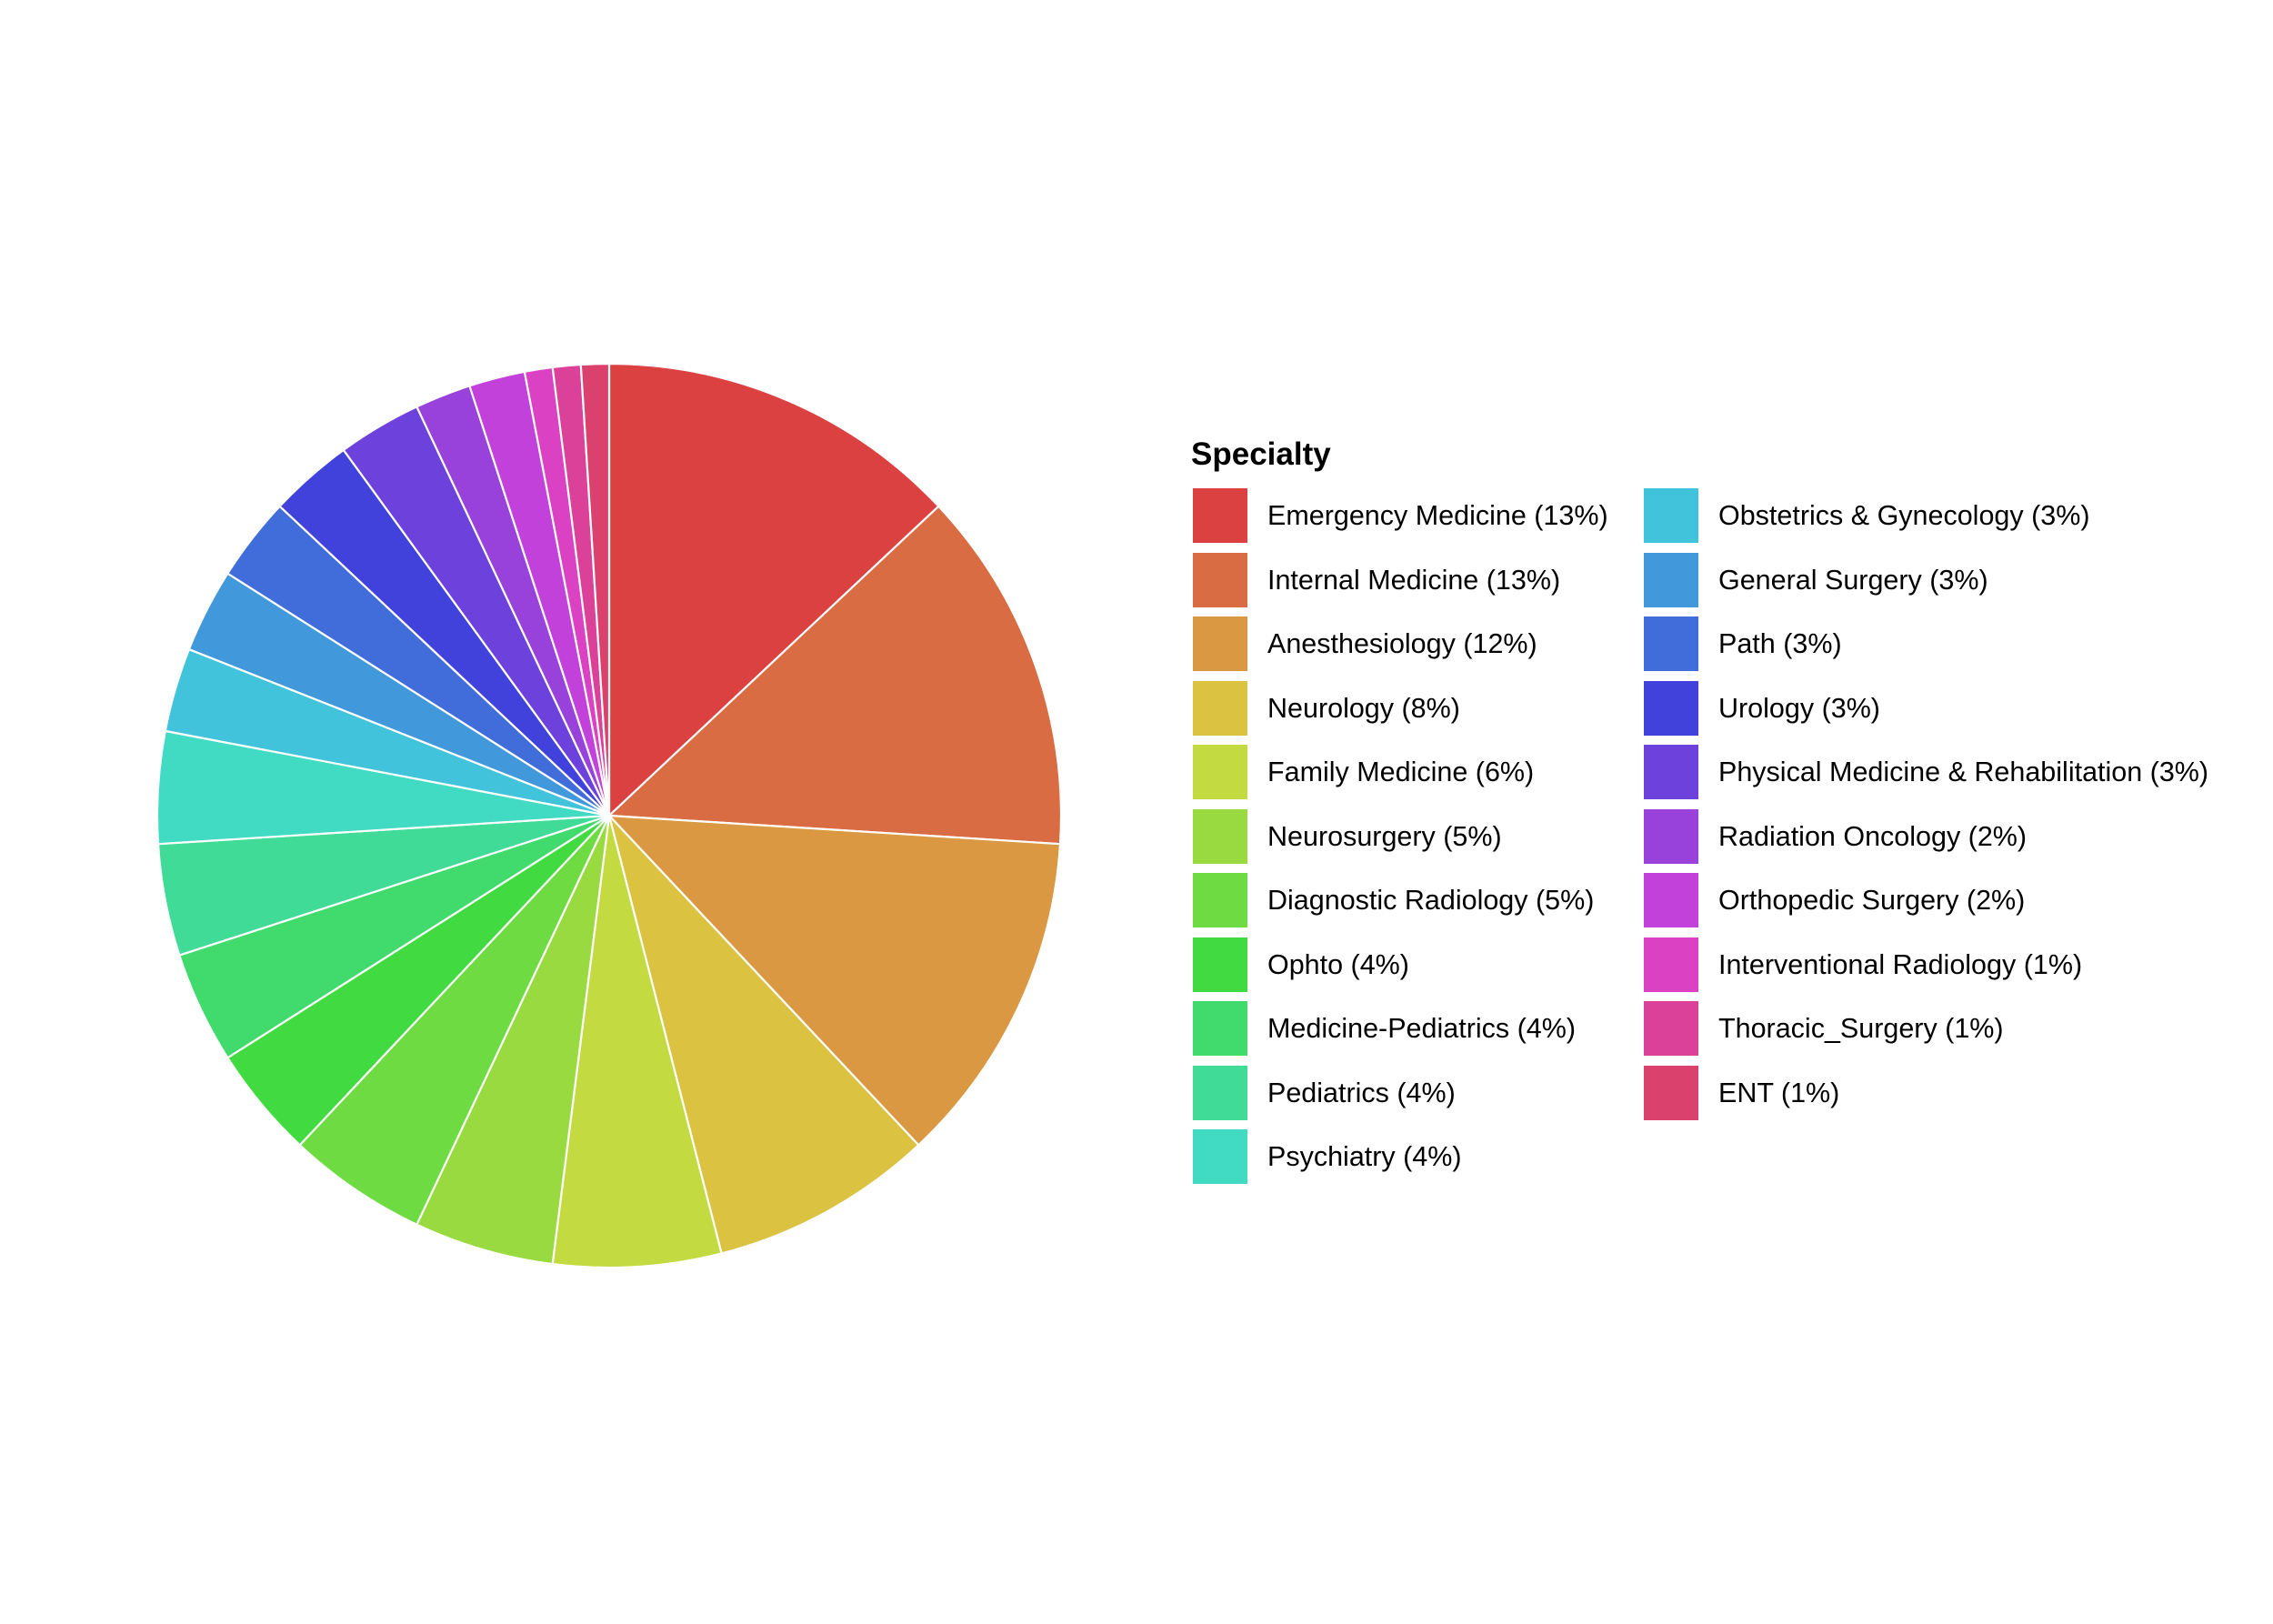 This screenshot has width=2273, height=1624. What do you see at coordinates (1431, 901) in the screenshot?
I see `legend-label: Diagnostic Radiology (5%)` at bounding box center [1431, 901].